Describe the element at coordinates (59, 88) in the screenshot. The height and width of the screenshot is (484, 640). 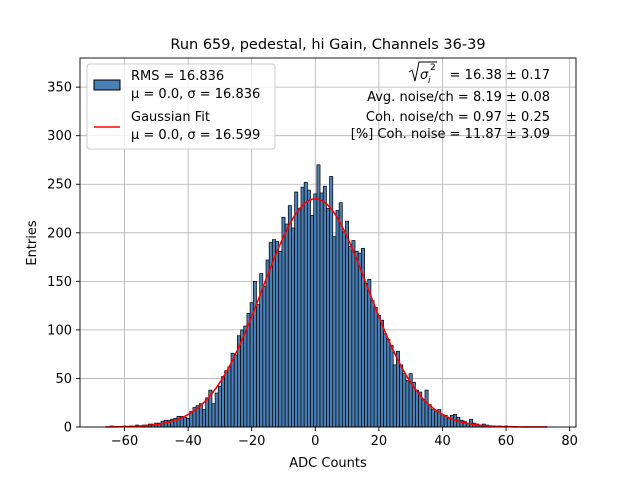
I see `y-tick-label: 350` at that location.